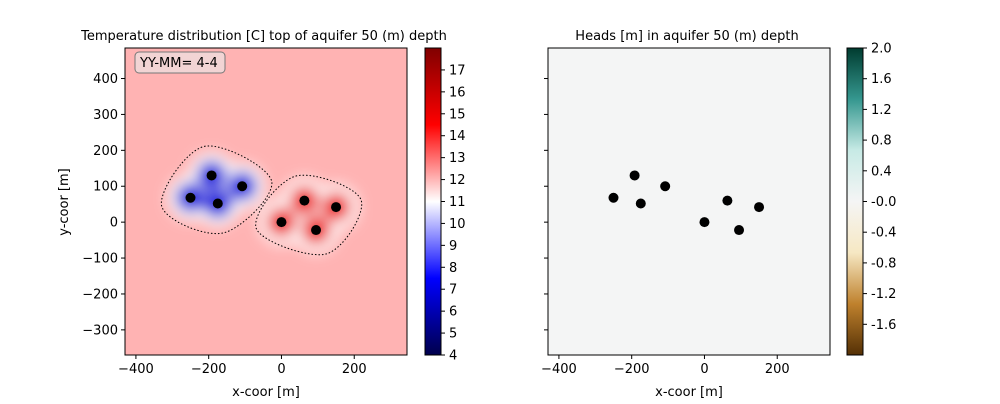 This screenshot has width=1000, height=404. What do you see at coordinates (453, 290) in the screenshot?
I see `colorbar-tick-label: 7` at bounding box center [453, 290].